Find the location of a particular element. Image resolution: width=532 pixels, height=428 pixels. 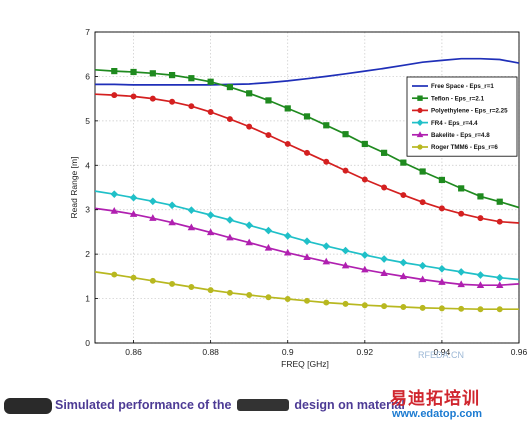

y-axis-label: Read Range [m] is located at coordinates (74, 188).